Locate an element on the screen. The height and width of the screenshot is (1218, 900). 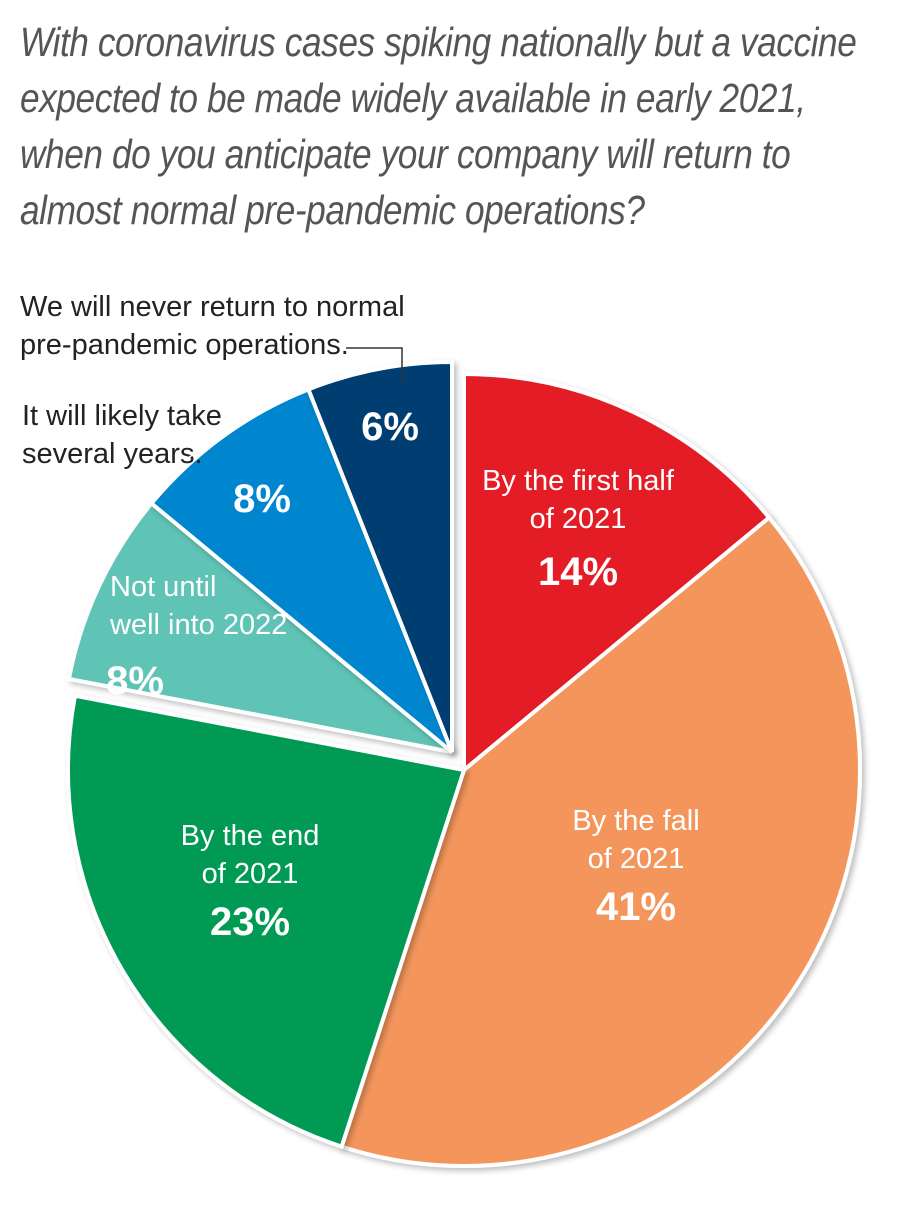
slice-label: We will never return to normal is located at coordinates (212, 307).